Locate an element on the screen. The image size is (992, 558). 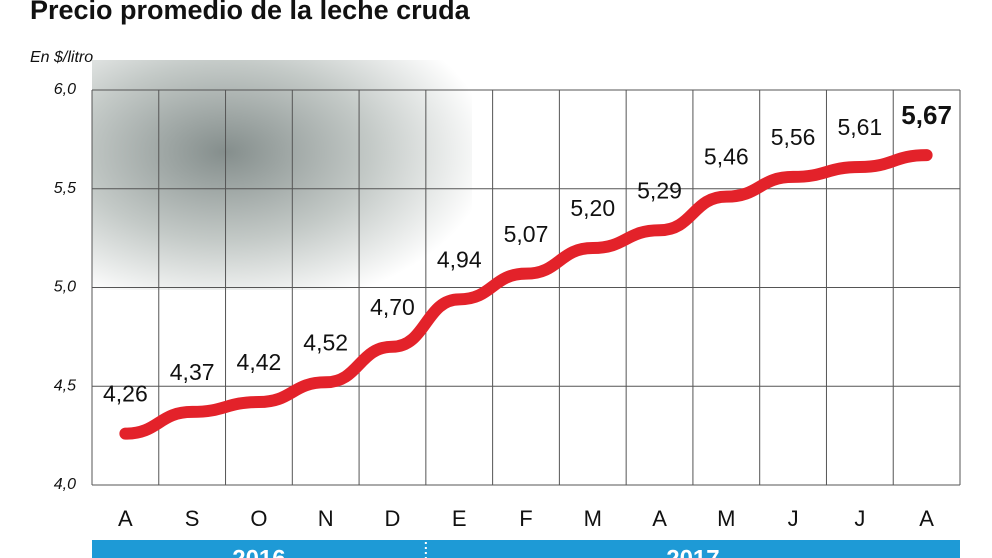
x-tick-label: D is located at coordinates (393, 518).